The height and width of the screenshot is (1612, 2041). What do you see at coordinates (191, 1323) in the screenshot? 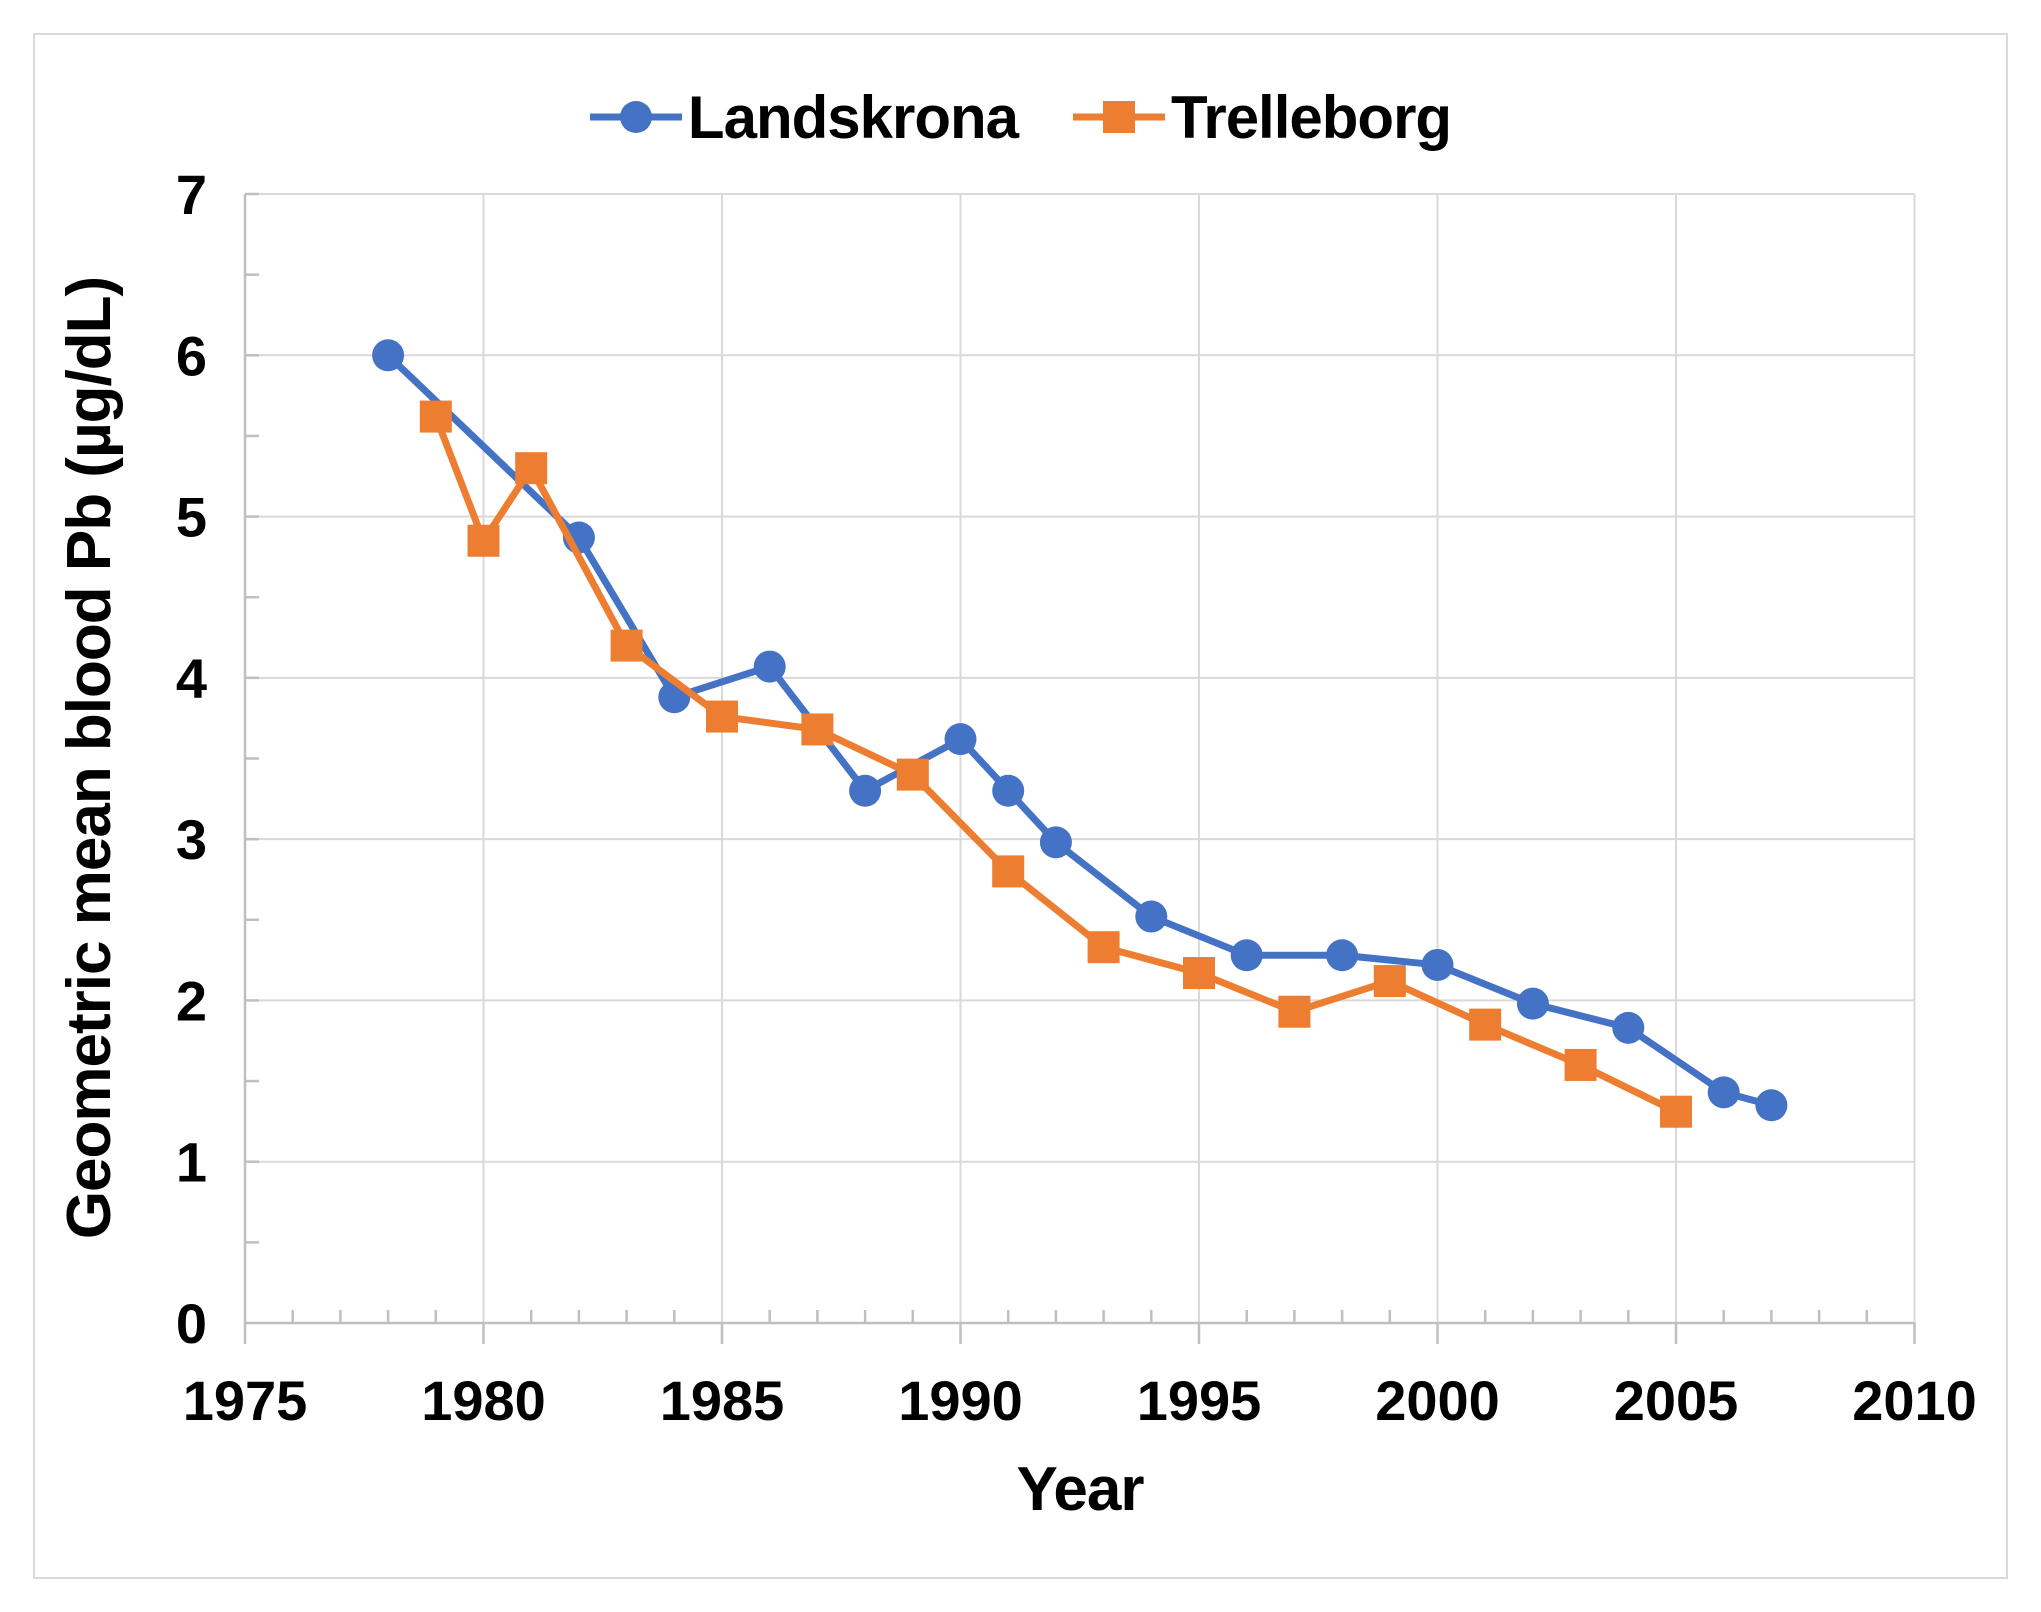
I see `y-tick-label: 0` at bounding box center [191, 1323].